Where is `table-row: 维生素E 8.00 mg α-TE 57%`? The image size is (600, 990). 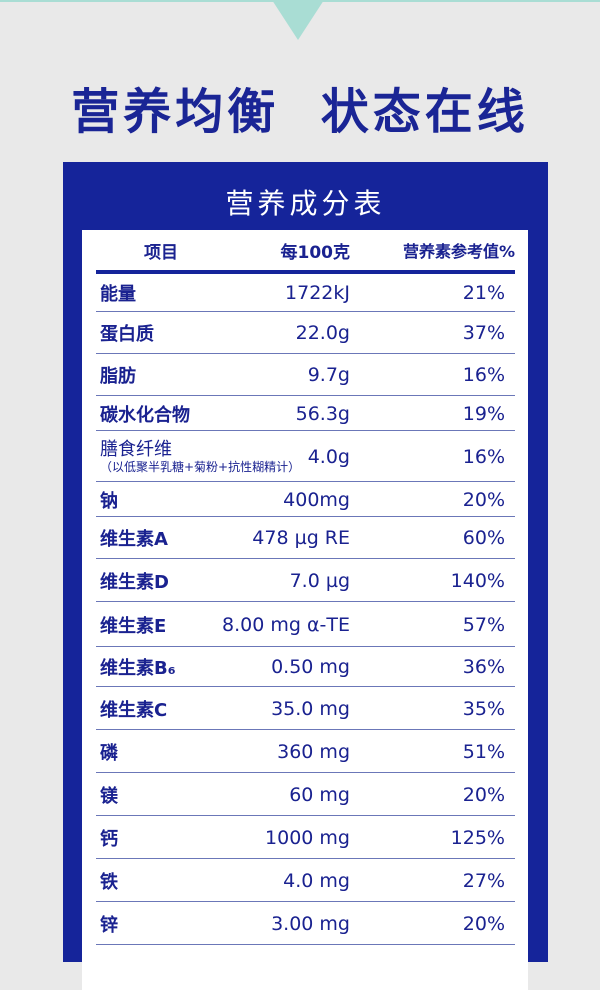 table-row: 维生素E 8.00 mg α-TE 57% is located at coordinates (305, 625).